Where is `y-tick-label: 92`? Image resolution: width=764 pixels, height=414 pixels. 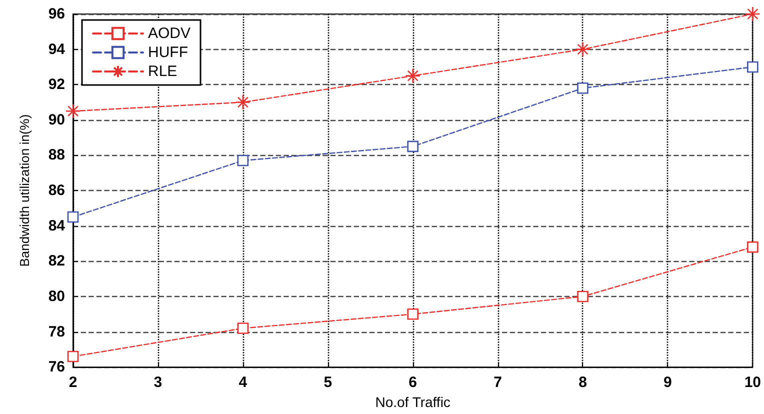 y-tick-label: 92 is located at coordinates (56, 85).